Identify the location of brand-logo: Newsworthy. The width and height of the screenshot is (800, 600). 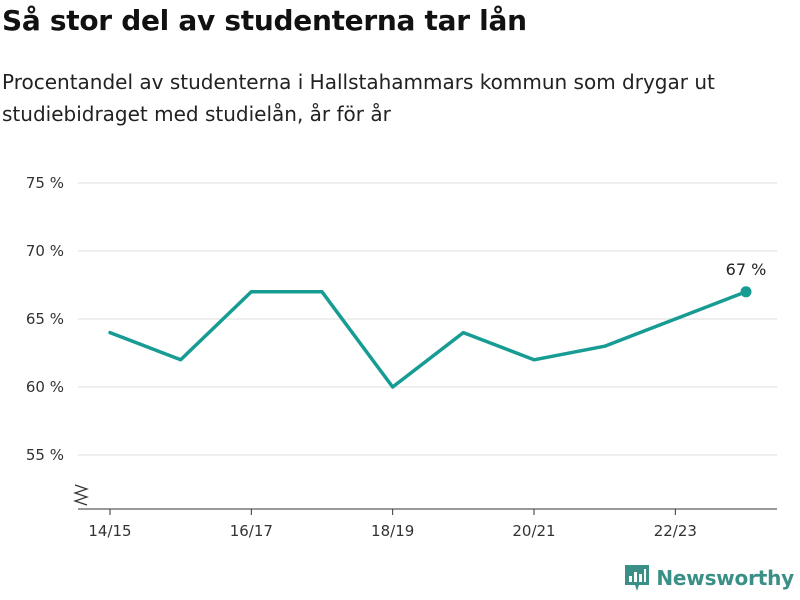
(709, 578).